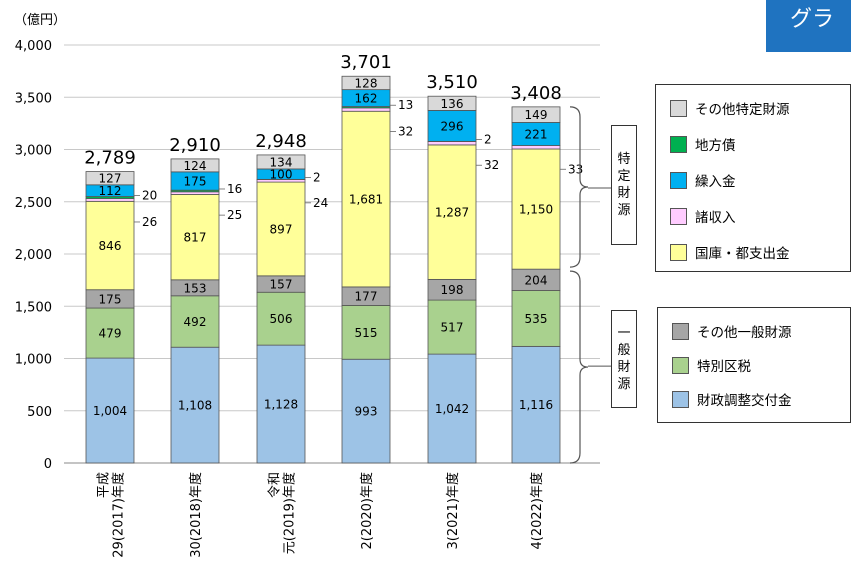 The width and height of the screenshot is (851, 587). What do you see at coordinates (724, 367) in the screenshot?
I see `legend-label: 特別区税` at bounding box center [724, 367].